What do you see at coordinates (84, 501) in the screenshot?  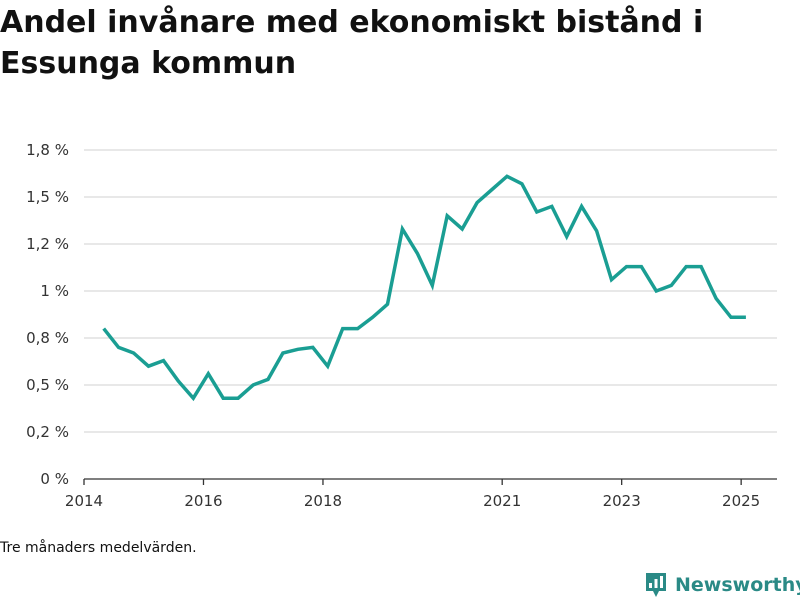 I see `x-tick-label: 2014` at bounding box center [84, 501].